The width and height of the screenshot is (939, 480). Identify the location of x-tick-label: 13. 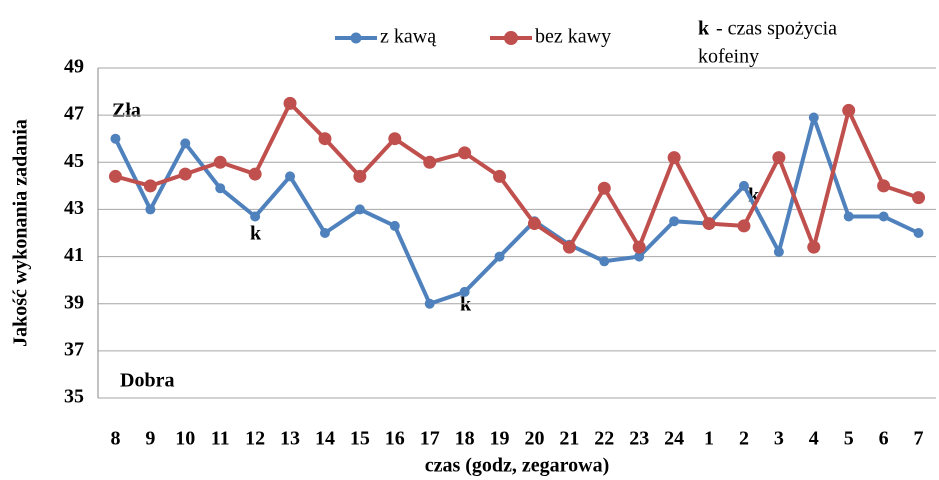
(290, 439).